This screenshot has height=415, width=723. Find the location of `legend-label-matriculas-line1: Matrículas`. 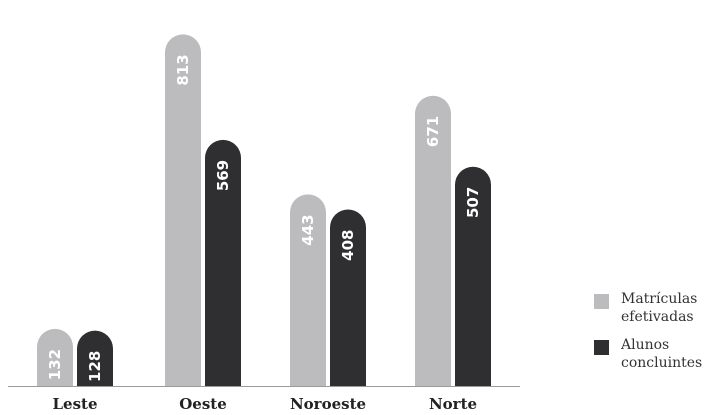

legend-label-matriculas-line1: Matrículas is located at coordinates (659, 299).